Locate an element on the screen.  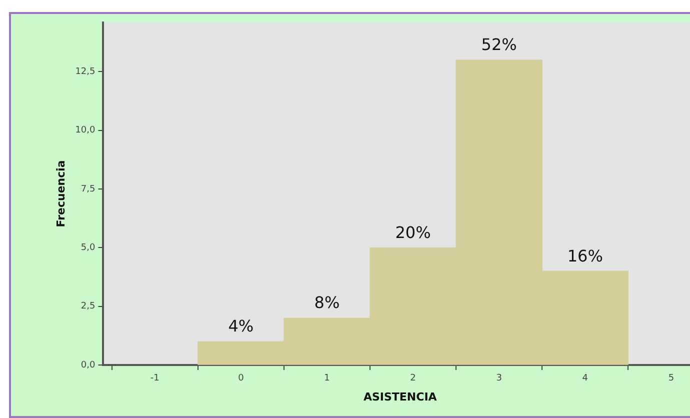
annotation: 8% is located at coordinates (327, 302).